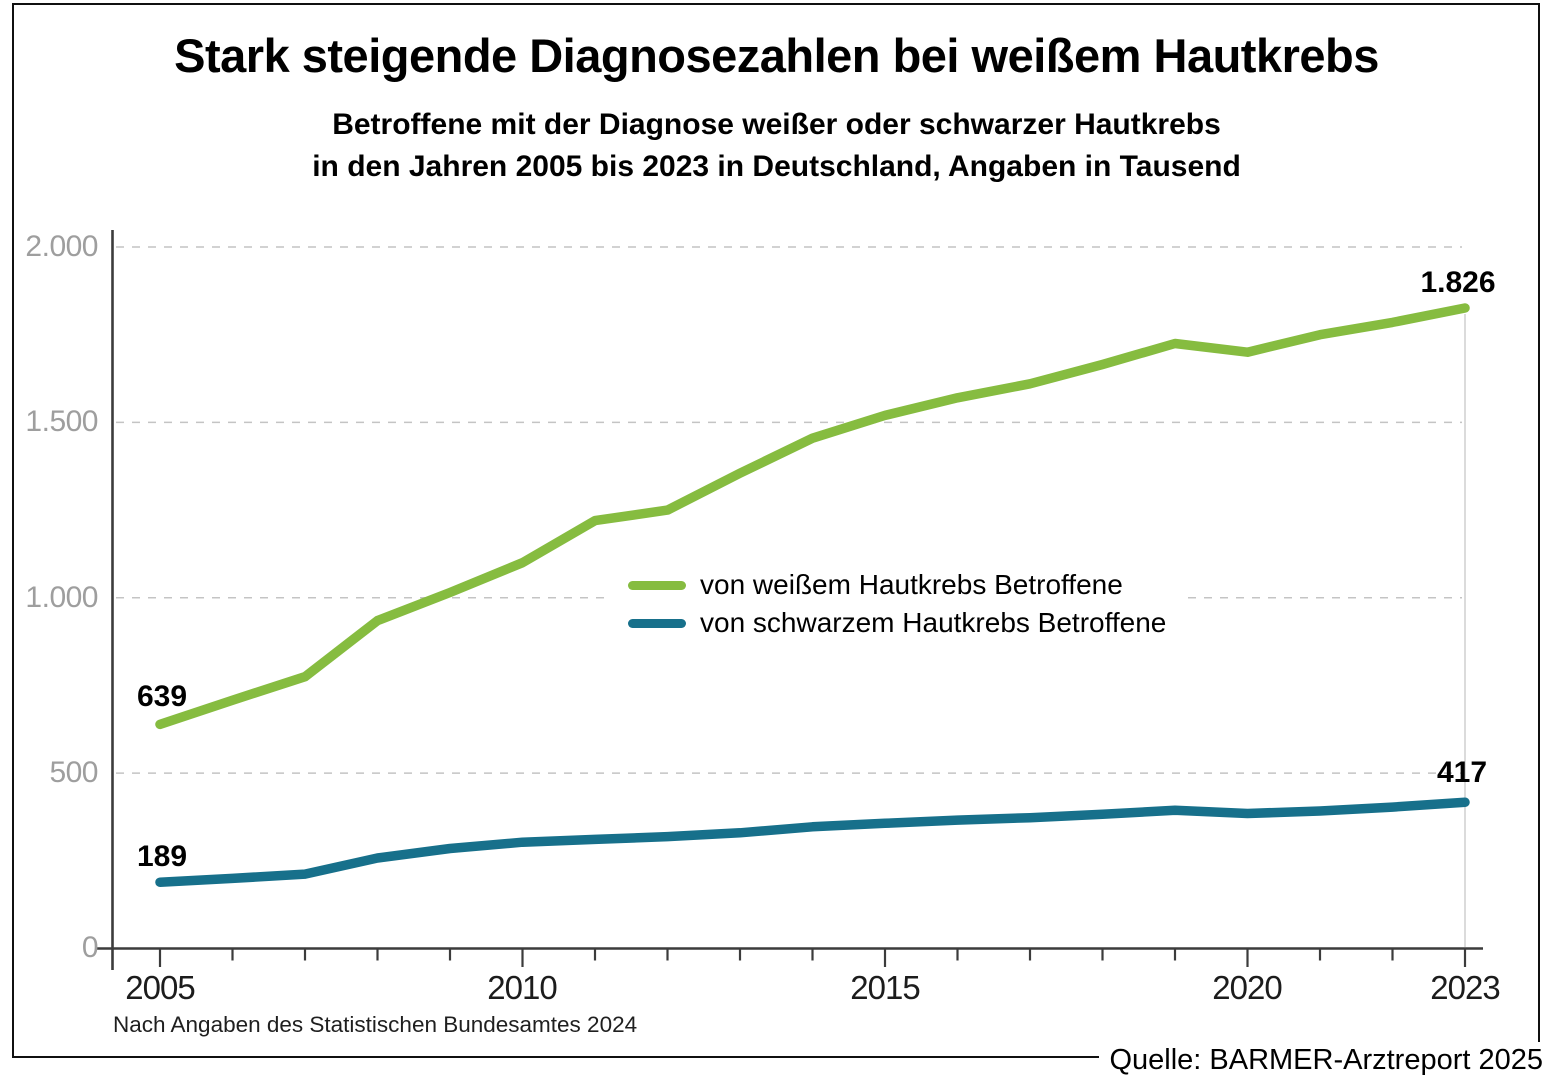  I want to click on data-label-black-2005: 189, so click(162, 856).